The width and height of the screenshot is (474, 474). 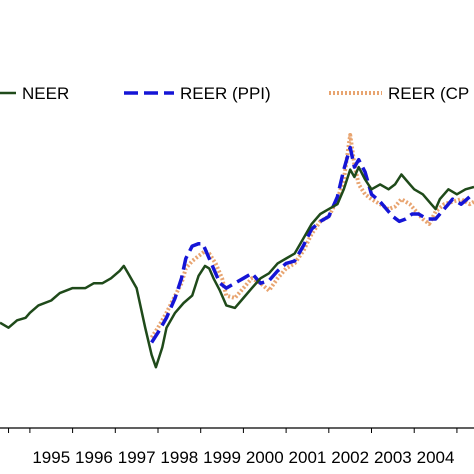 What do you see at coordinates (222, 457) in the screenshot?
I see `x-tick-label: 1999` at bounding box center [222, 457].